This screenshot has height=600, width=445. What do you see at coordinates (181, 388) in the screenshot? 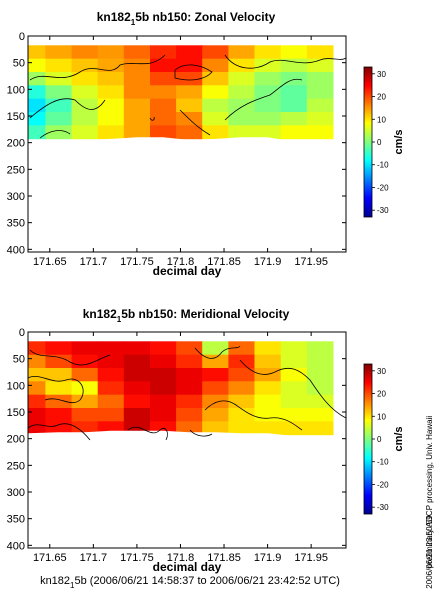
I see `meridional-heatmap` at bounding box center [181, 388].